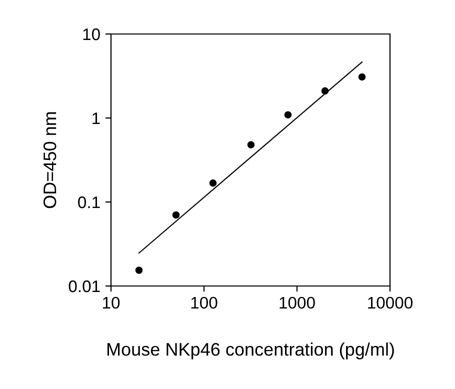  What do you see at coordinates (89, 202) in the screenshot?
I see `y-tick-label: 0.1` at bounding box center [89, 202].